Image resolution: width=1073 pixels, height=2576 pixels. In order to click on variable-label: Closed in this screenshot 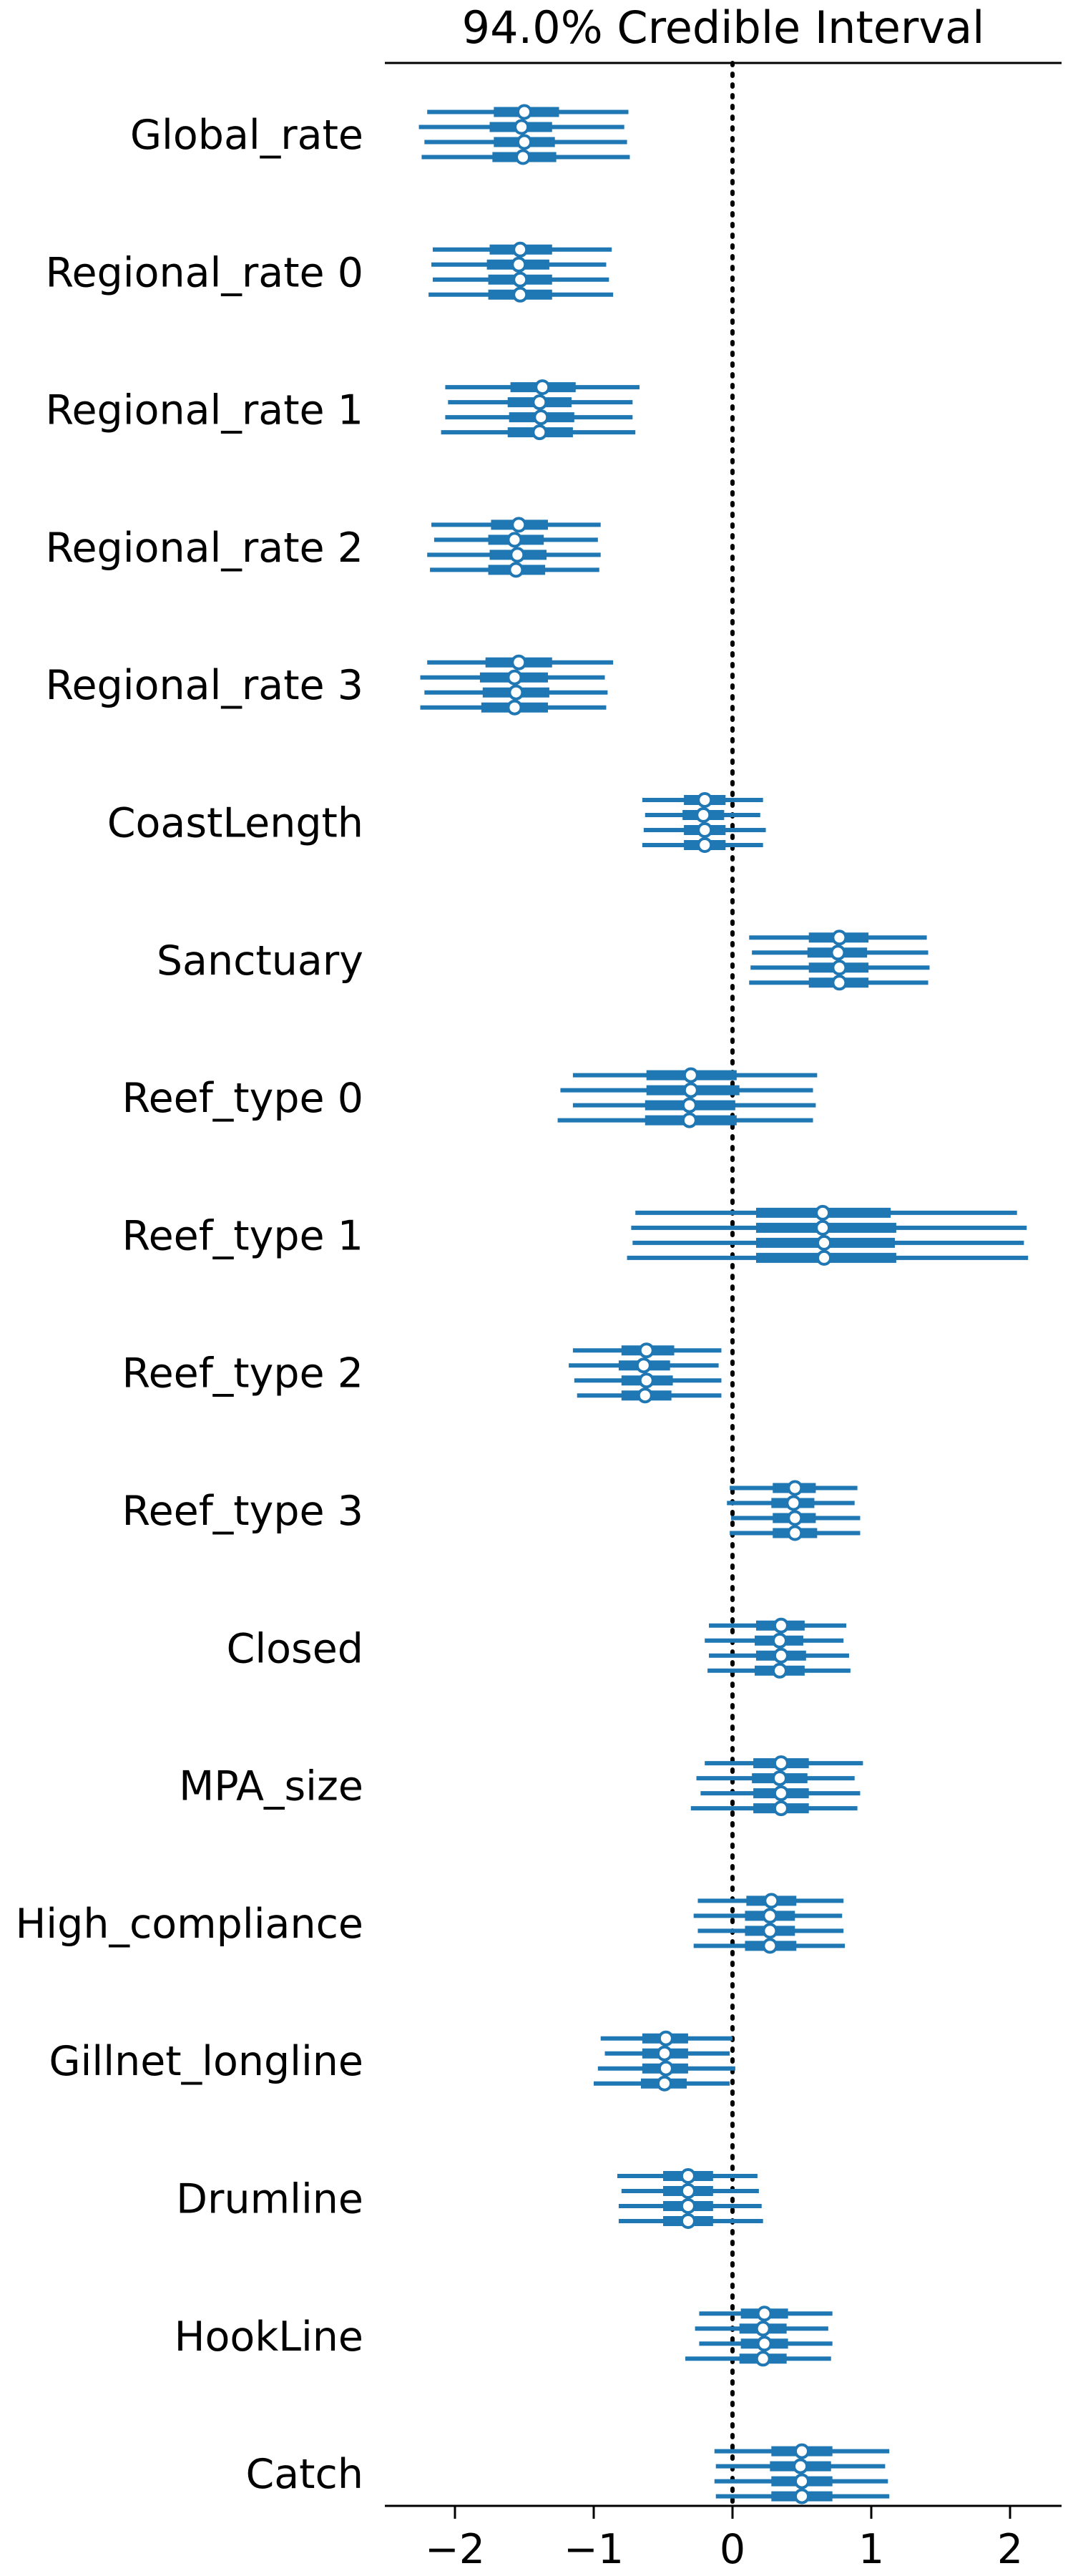, I will do `click(295, 1648)`.